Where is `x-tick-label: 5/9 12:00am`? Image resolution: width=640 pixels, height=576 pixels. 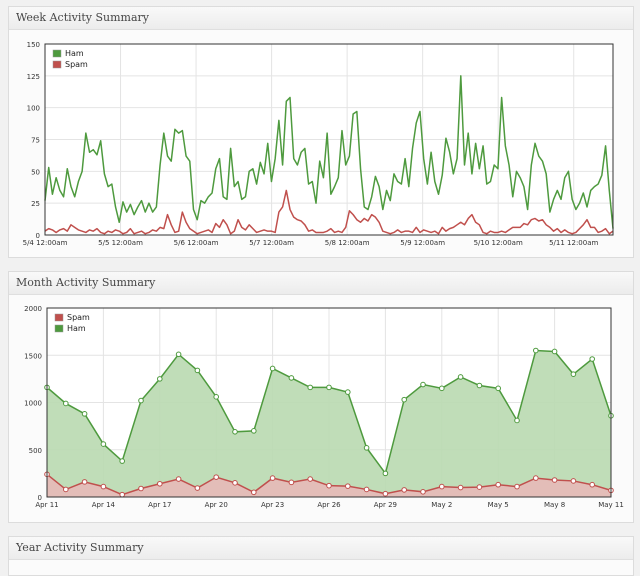
x-tick-label: 5/9 12:00am is located at coordinates (422, 243).